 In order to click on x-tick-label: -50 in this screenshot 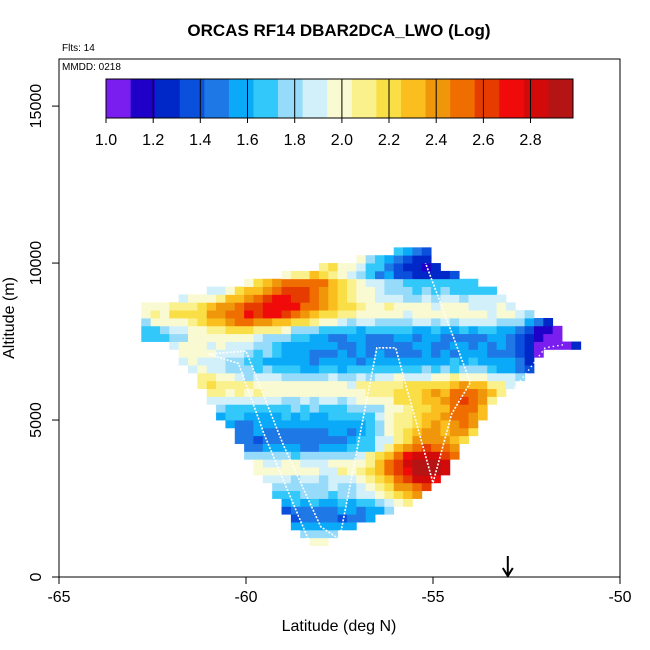, I will do `click(619, 597)`.